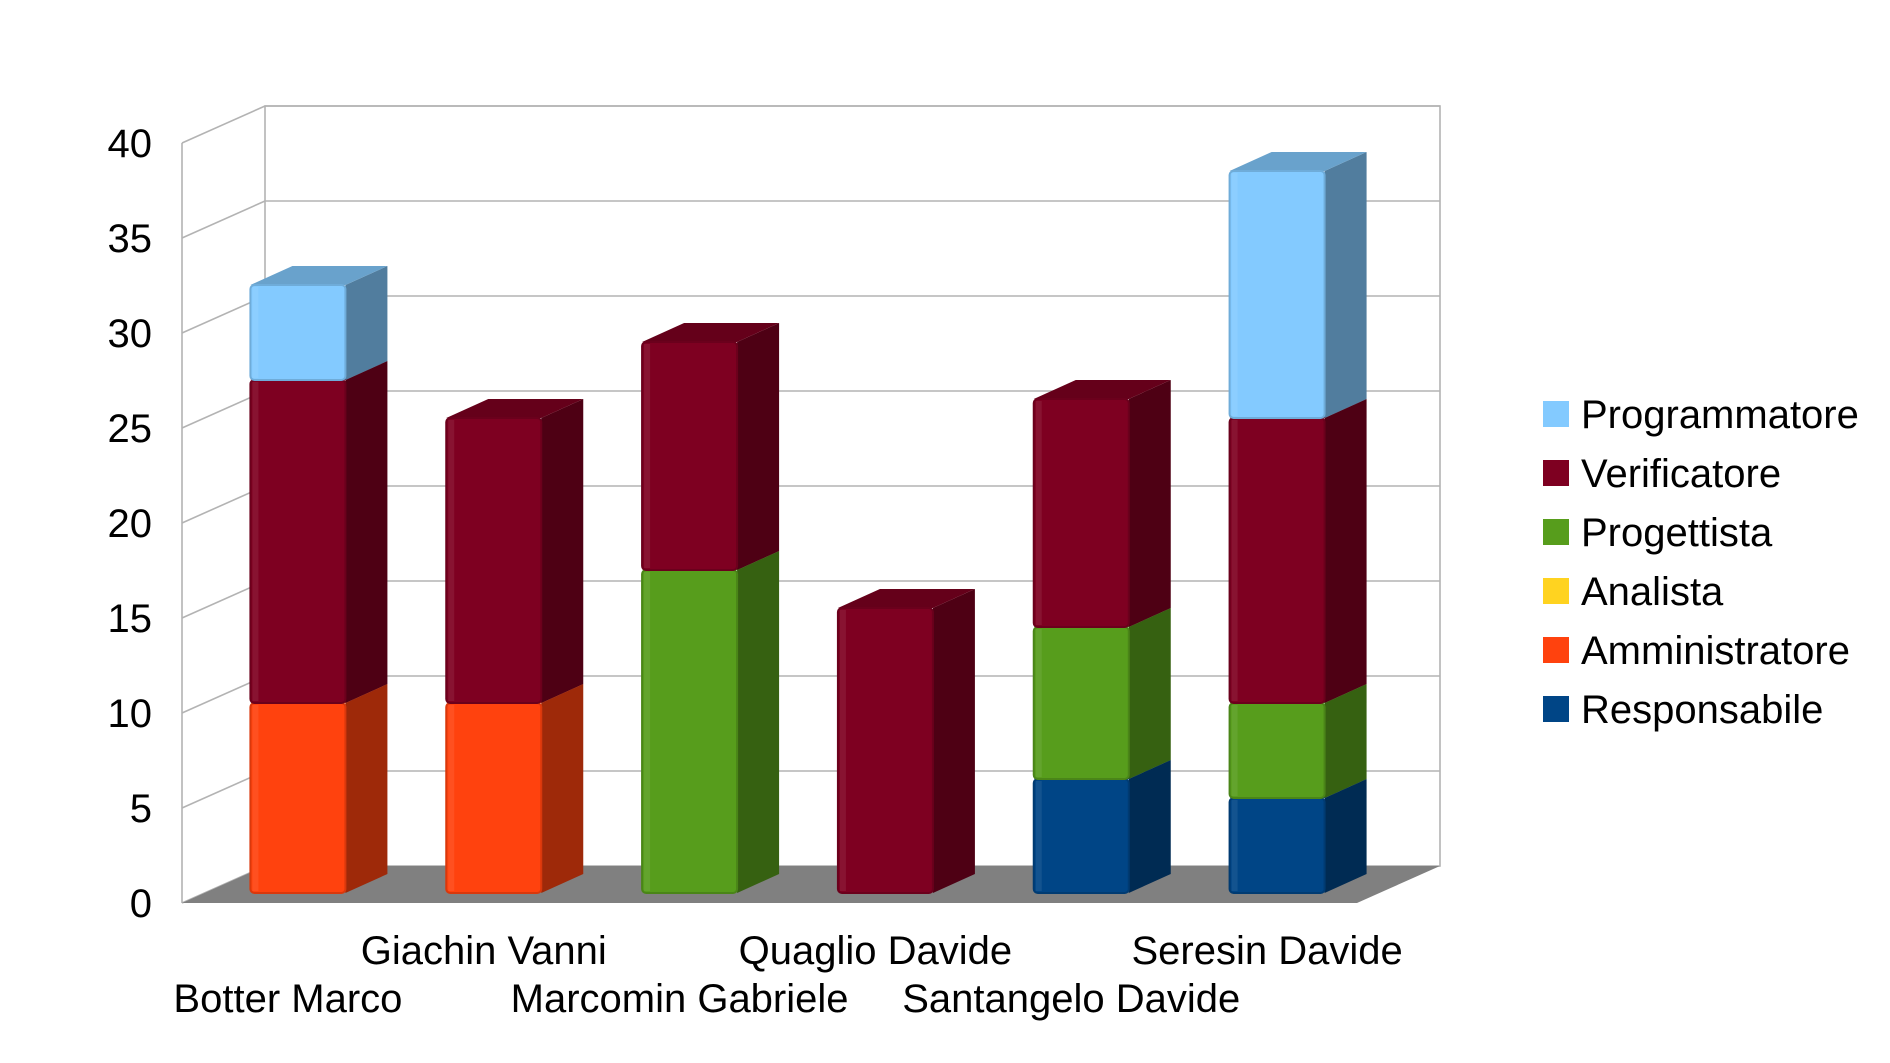 Image resolution: width=1890 pixels, height=1063 pixels. What do you see at coordinates (876, 951) in the screenshot?
I see `x-category-label: Quaglio Davide` at bounding box center [876, 951].